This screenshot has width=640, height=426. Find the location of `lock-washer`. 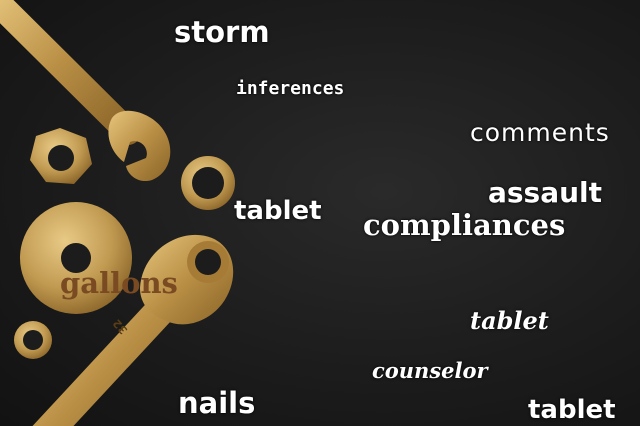

lock-washer is located at coordinates (208, 183).